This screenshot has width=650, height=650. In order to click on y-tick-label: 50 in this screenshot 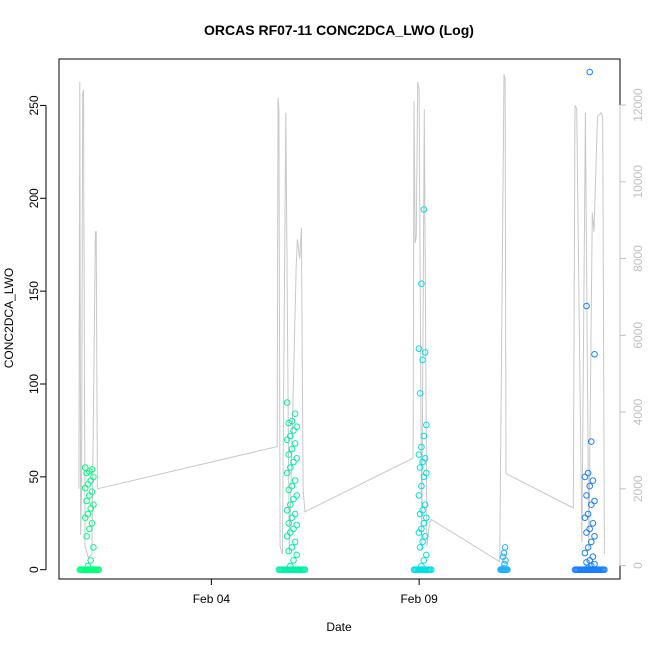, I will do `click(34, 477)`.